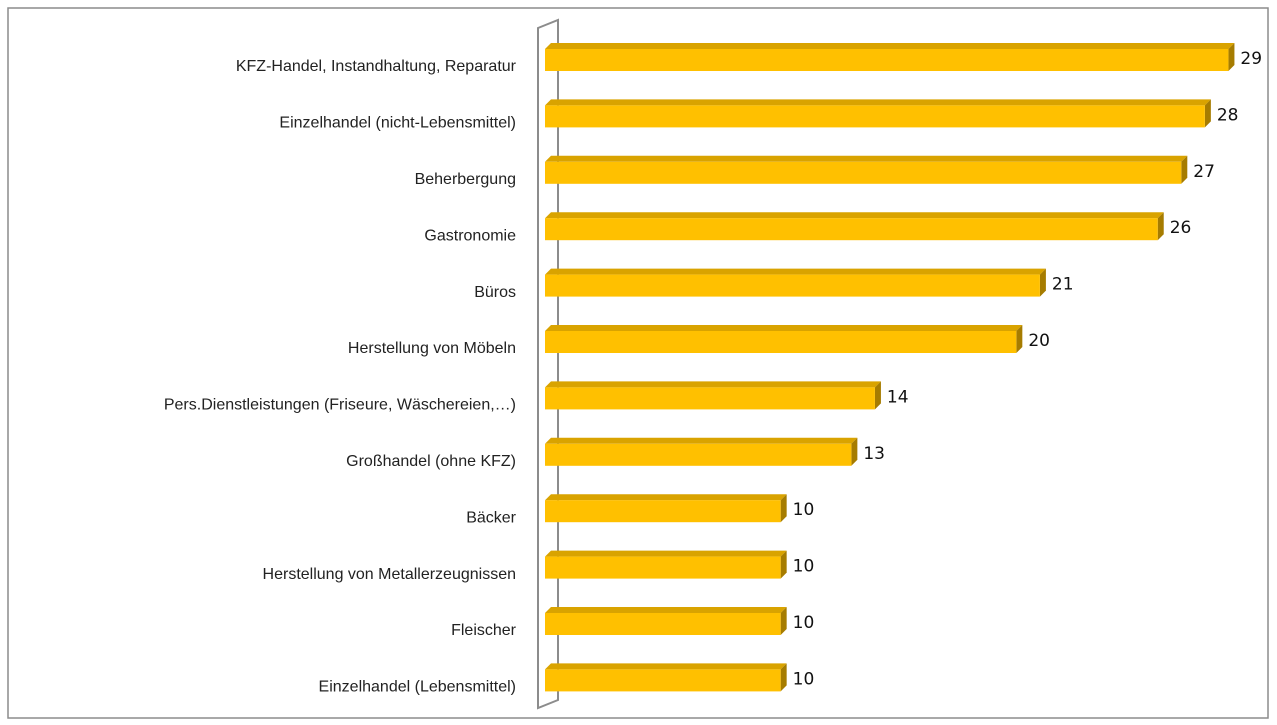 This screenshot has width=1277, height=725. What do you see at coordinates (1181, 228) in the screenshot?
I see `value-label: 26` at bounding box center [1181, 228].